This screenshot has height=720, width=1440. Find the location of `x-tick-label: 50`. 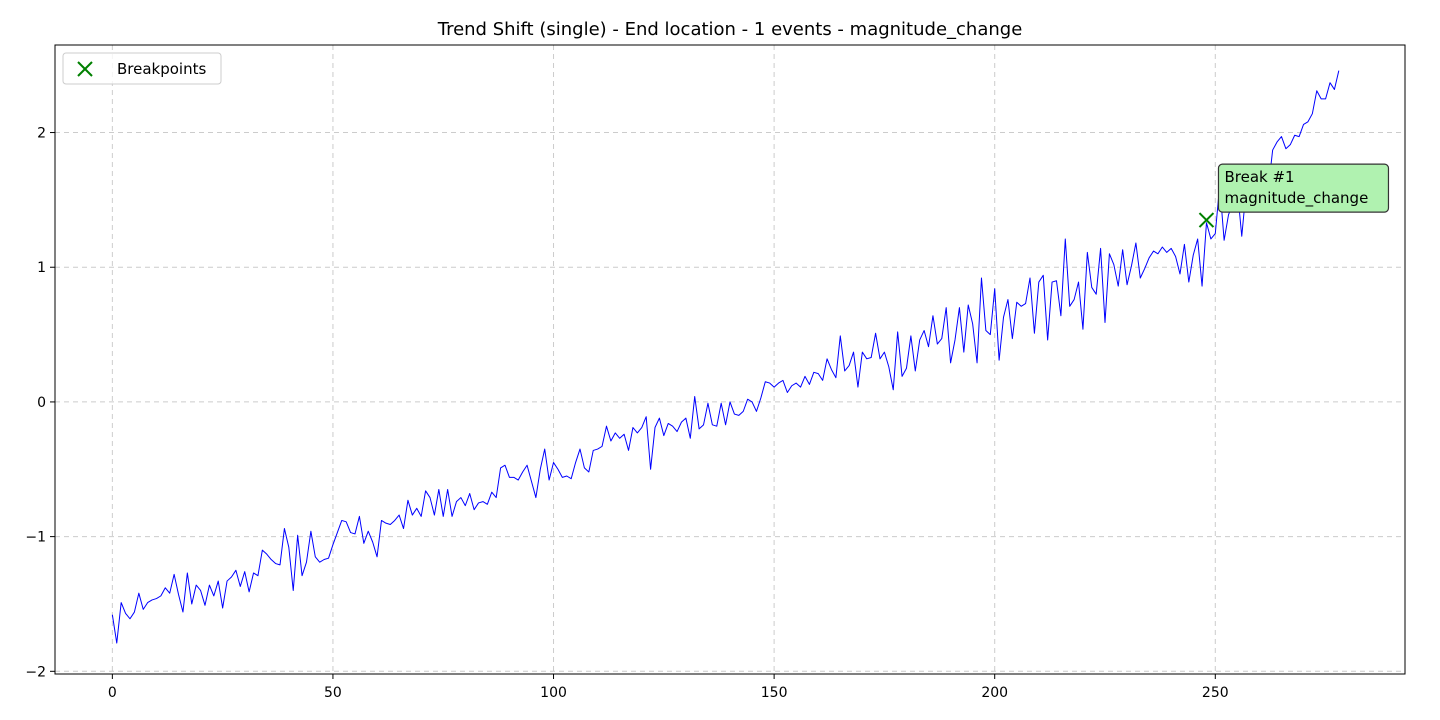

x-tick-label: 50 is located at coordinates (333, 693).